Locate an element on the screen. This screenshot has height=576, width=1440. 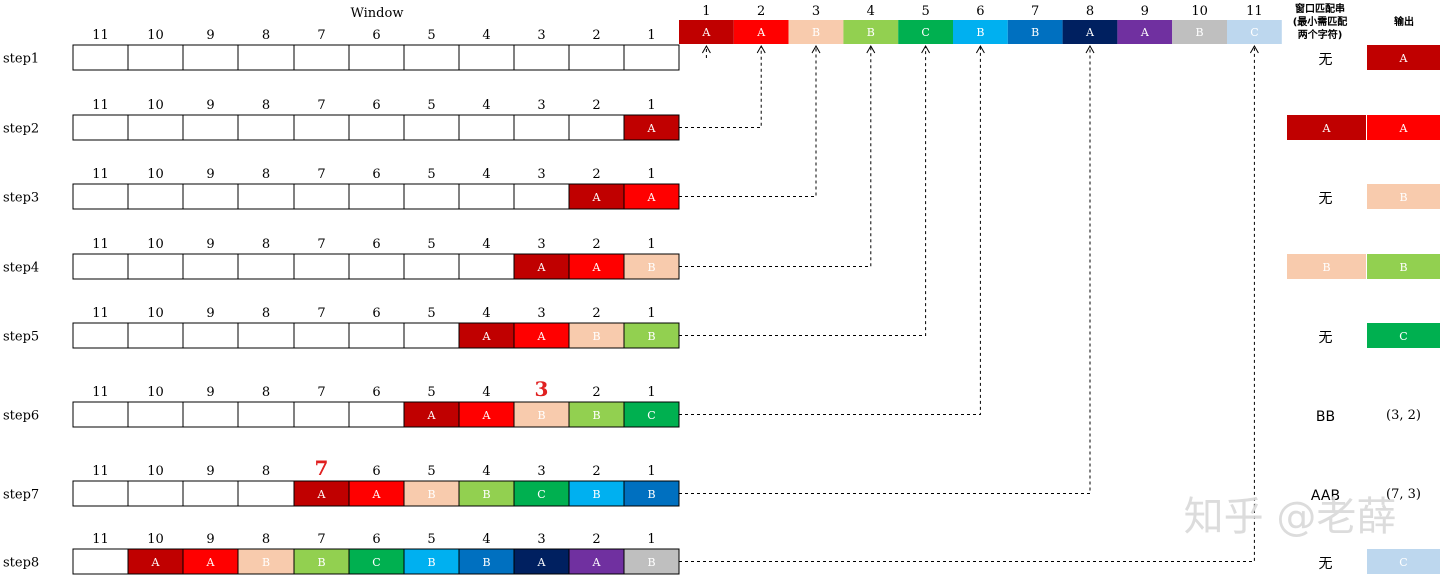
window-title: Window is located at coordinates (377, 13).